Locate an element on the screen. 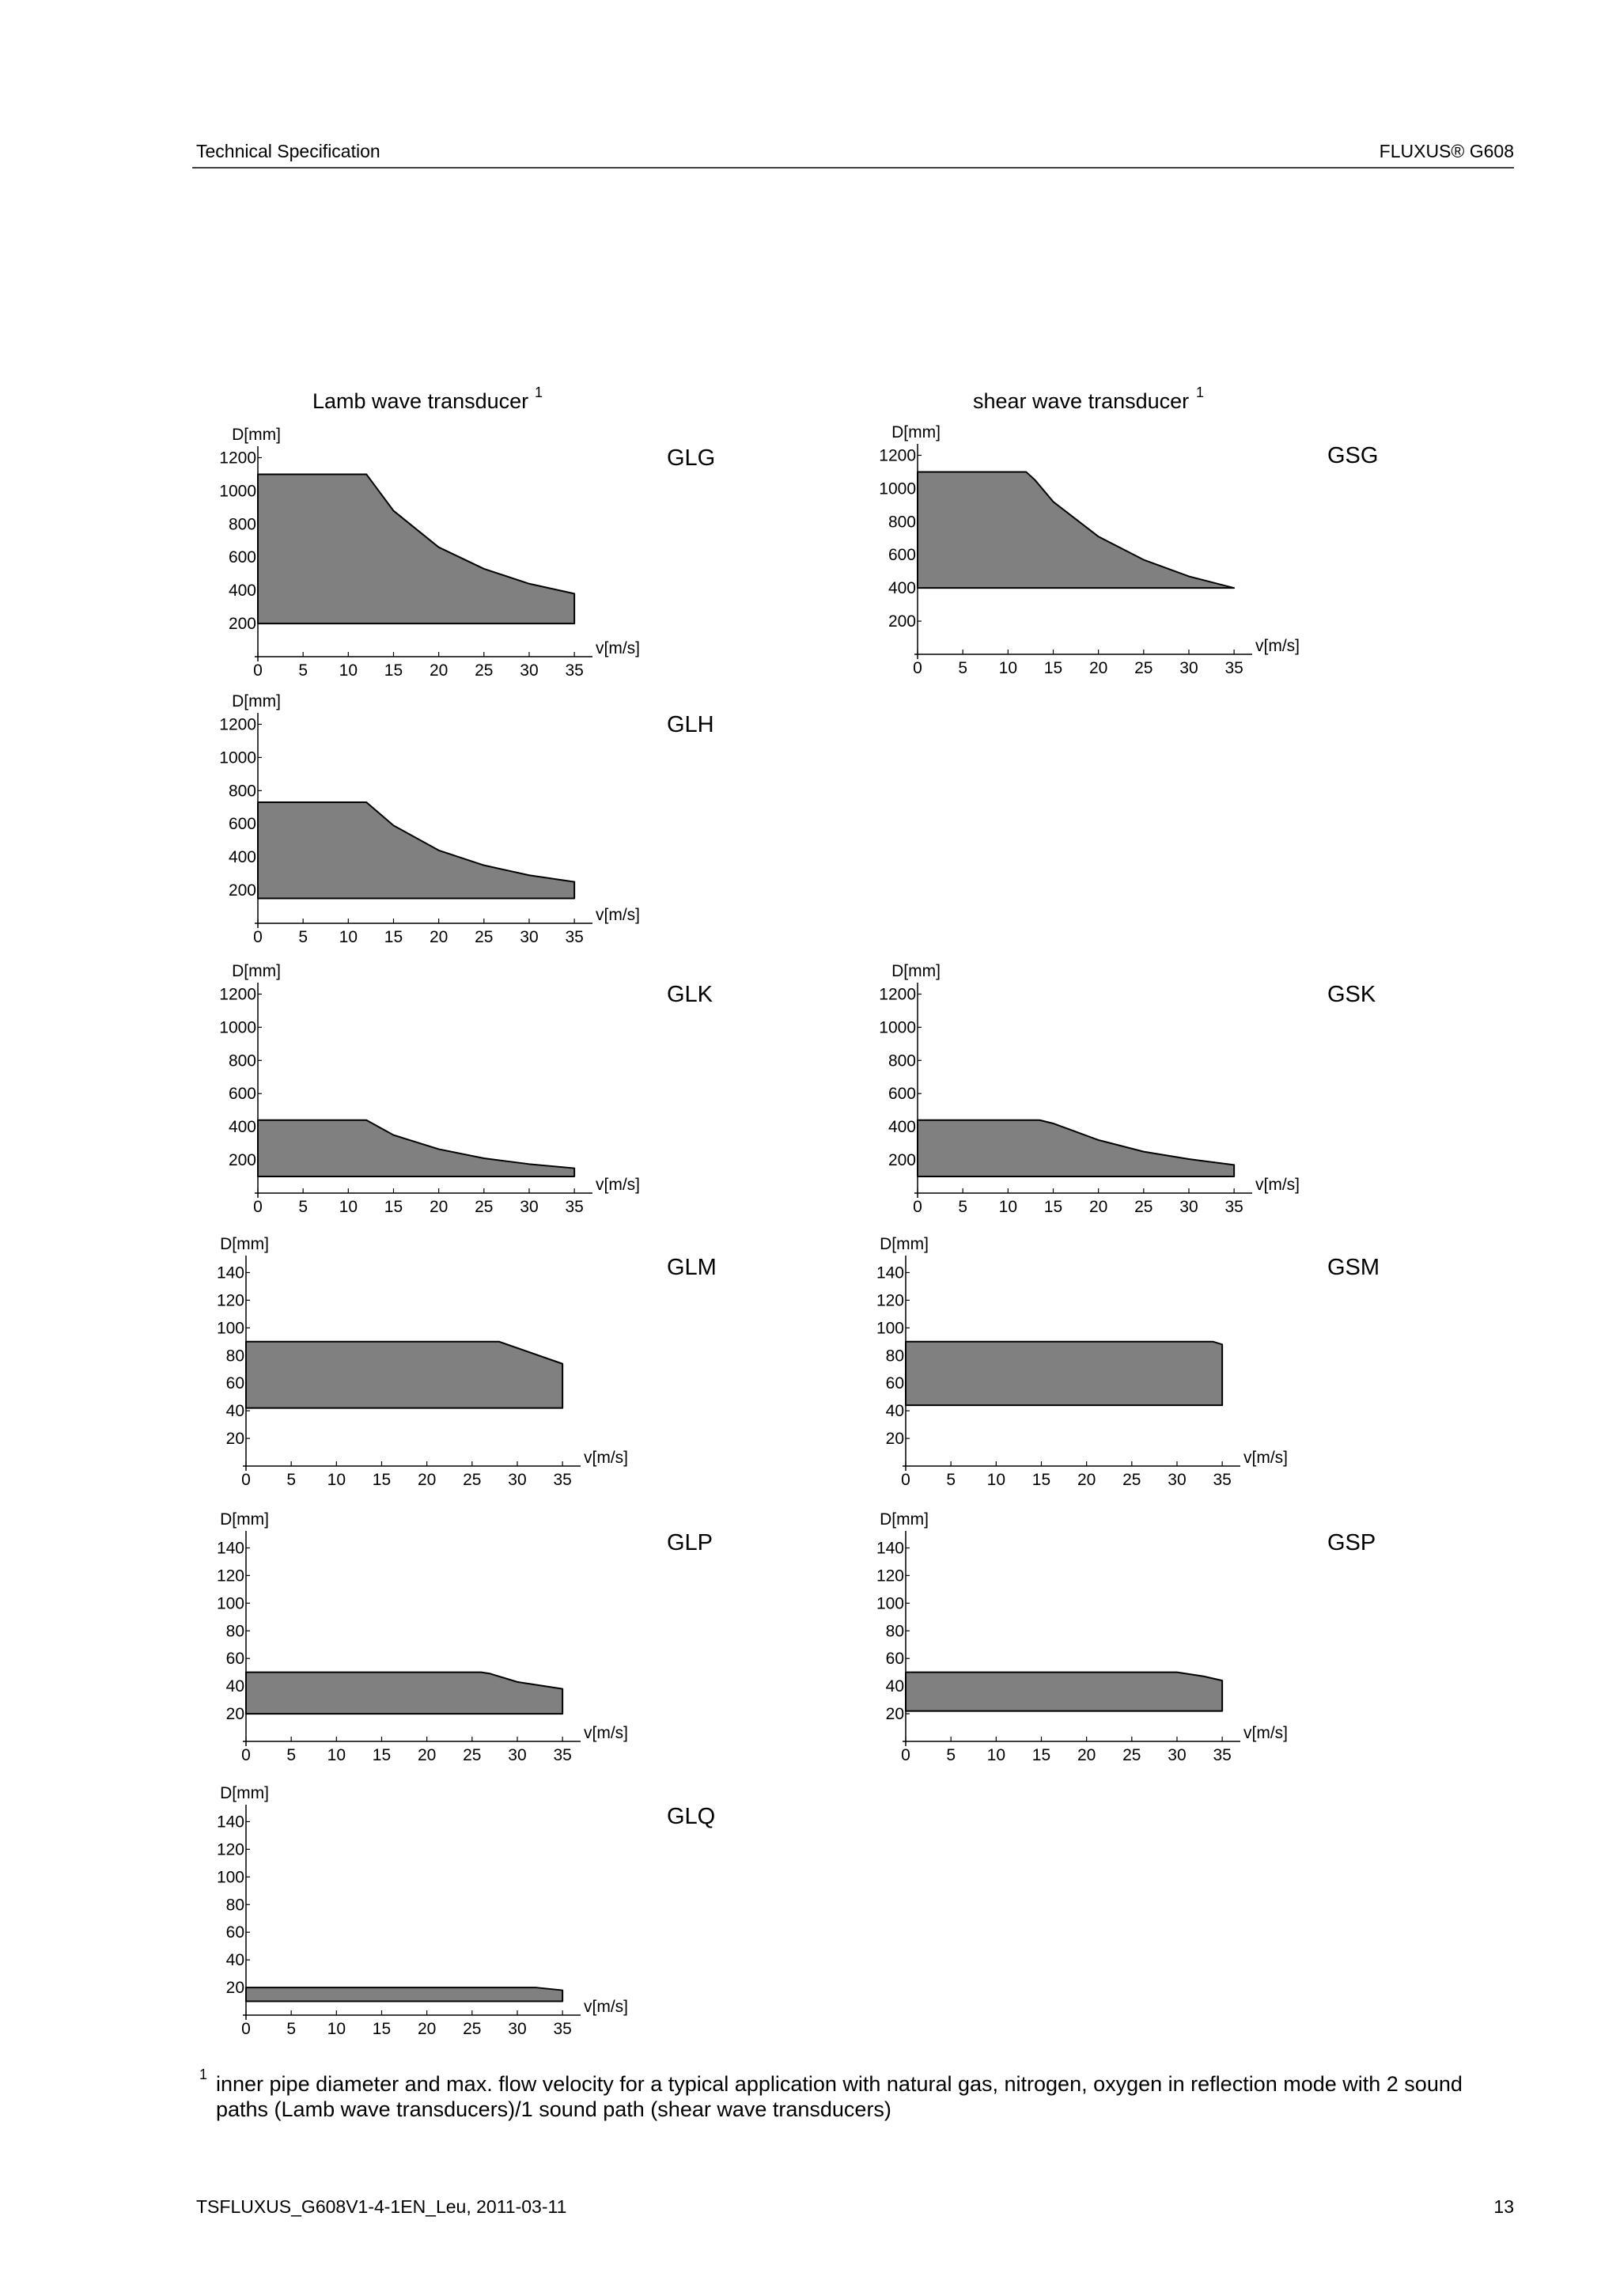 The image size is (1620, 2296). column-title: shear wave transducer is located at coordinates (1081, 401).